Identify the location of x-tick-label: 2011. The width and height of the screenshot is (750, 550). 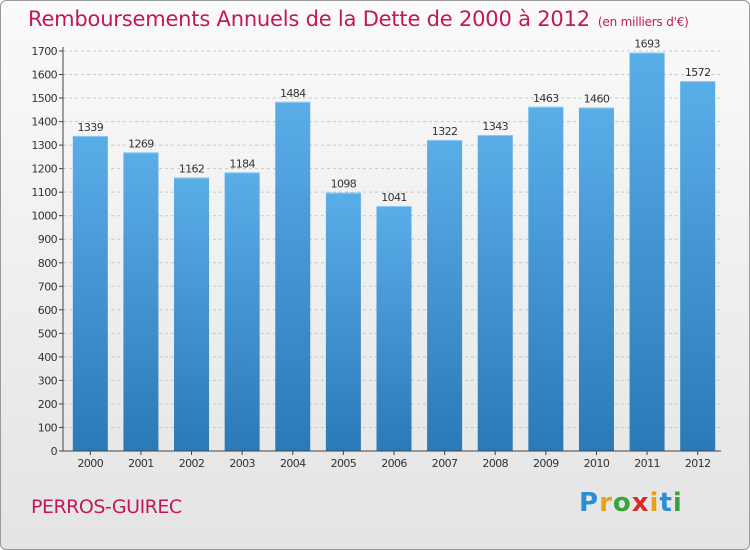
(647, 463).